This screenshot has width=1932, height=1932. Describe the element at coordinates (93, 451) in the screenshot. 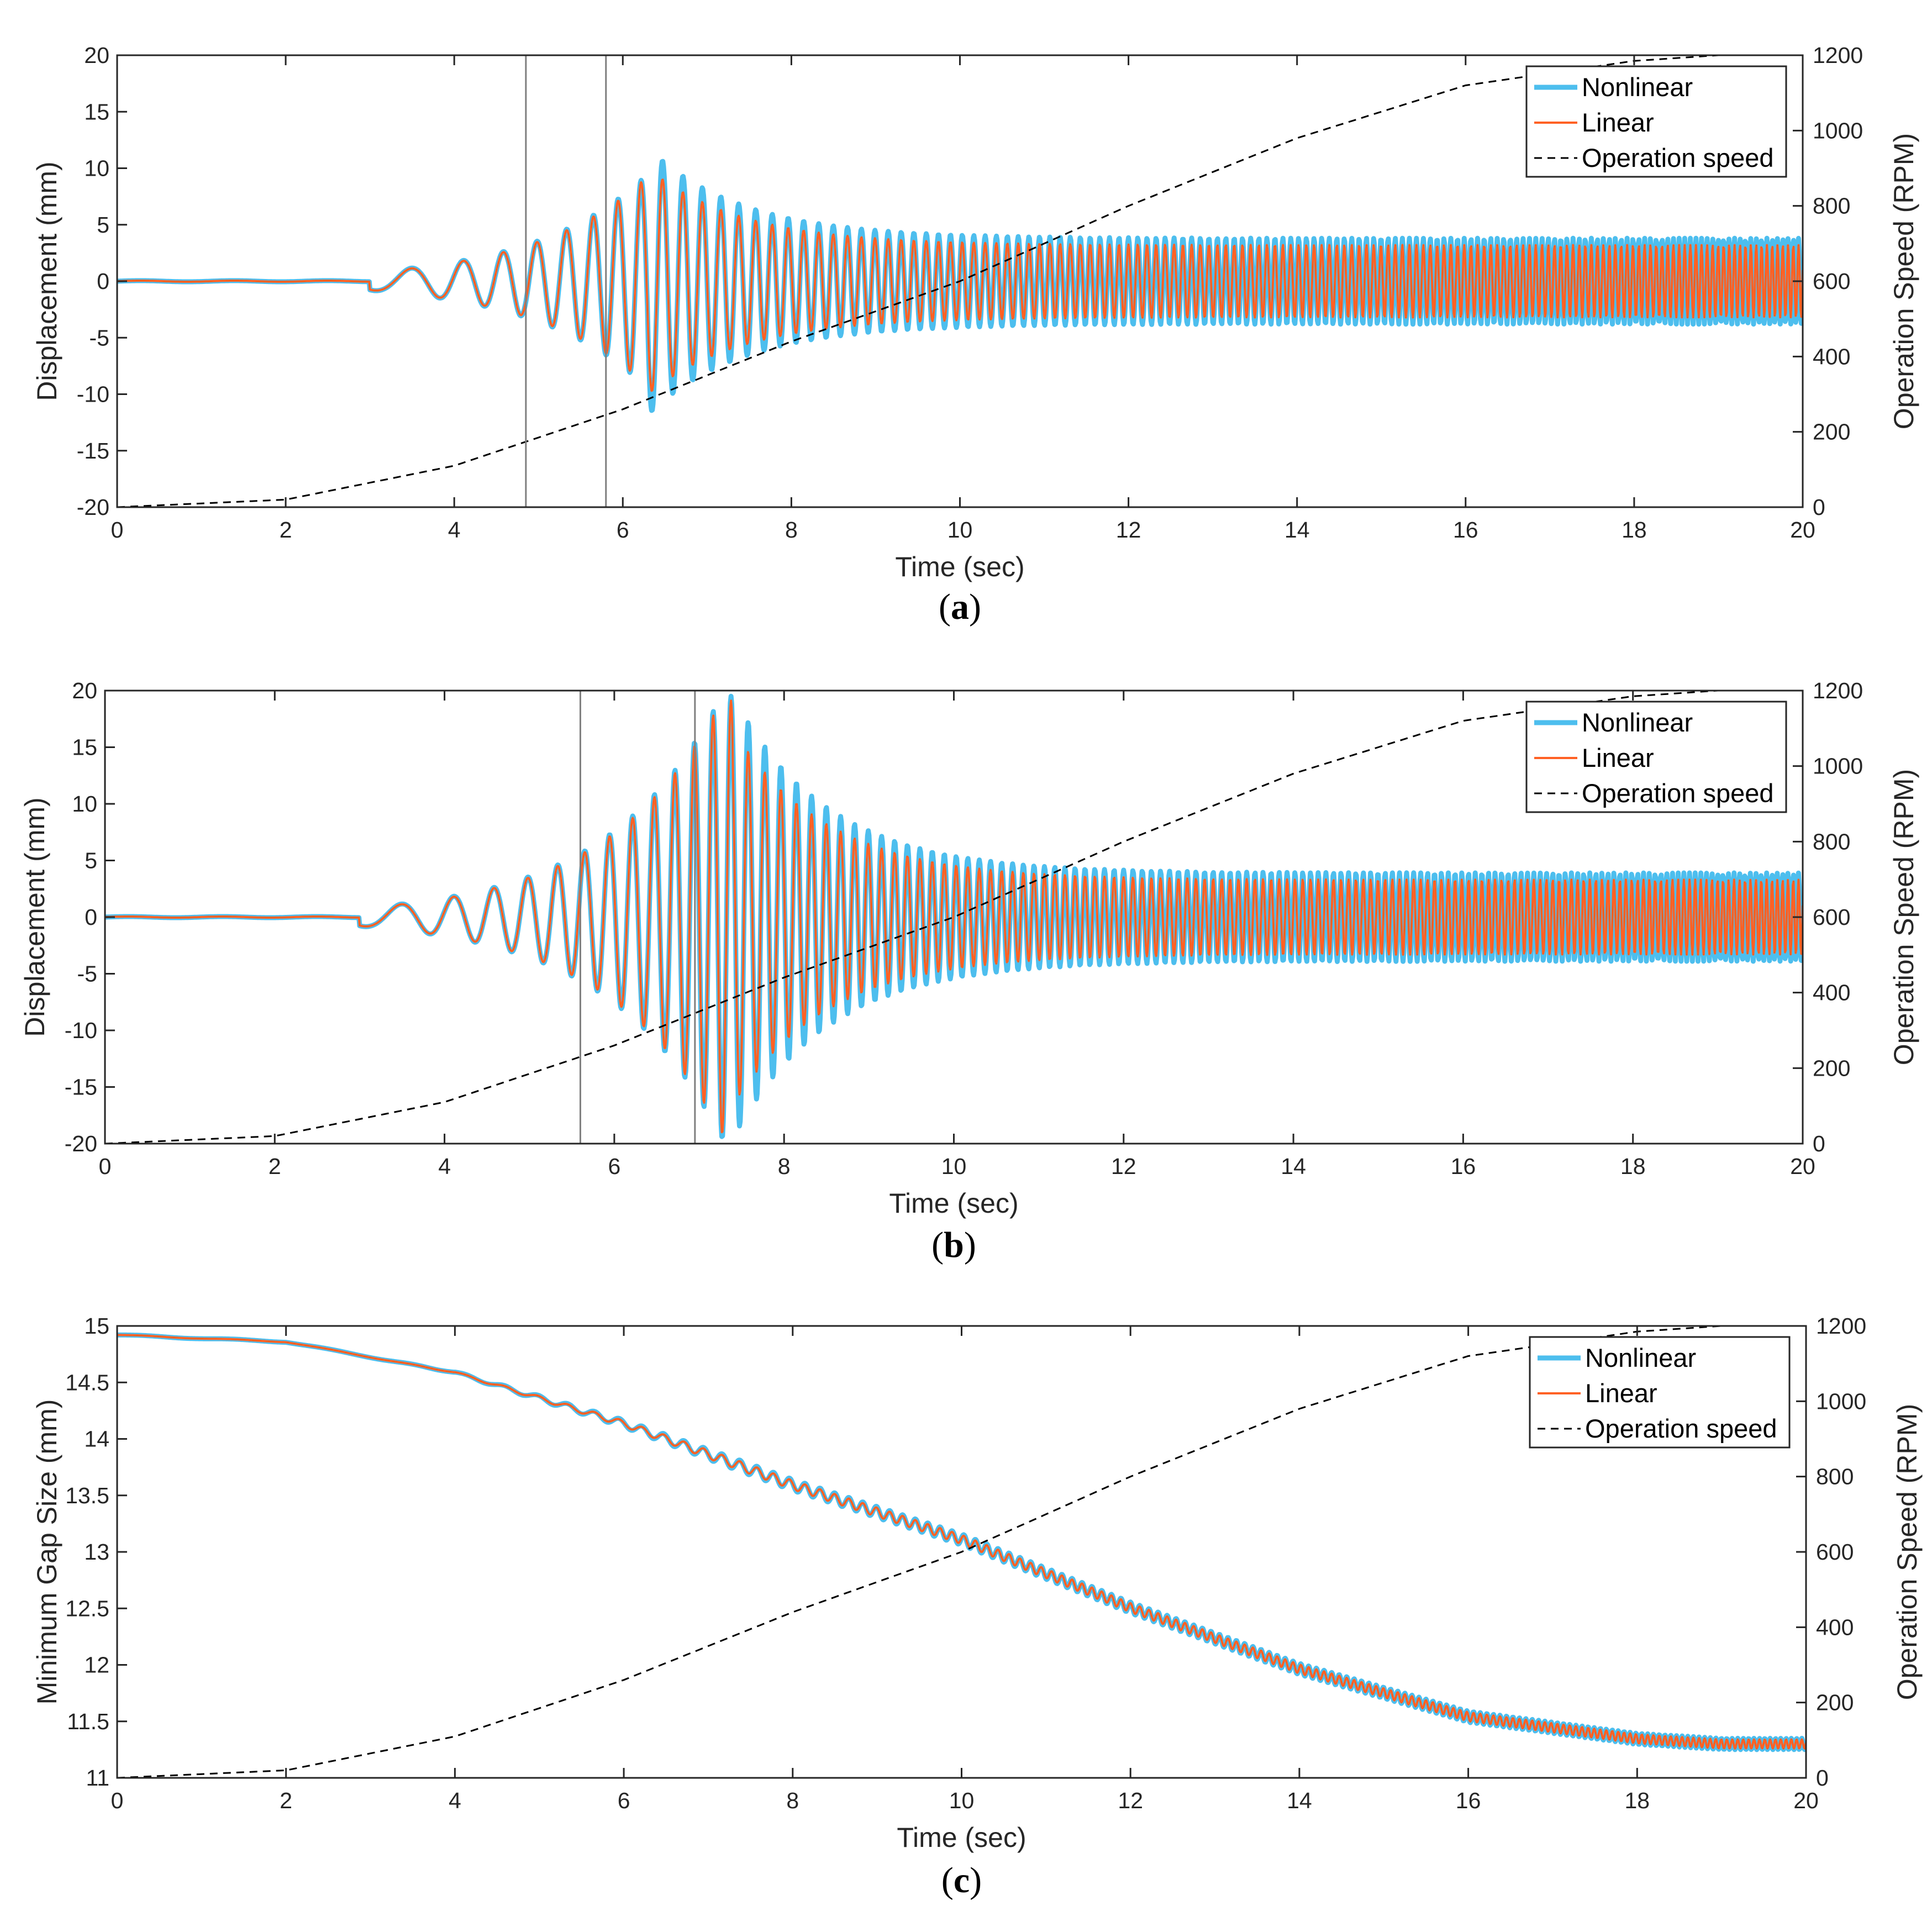

I see `y-tick-label: -15` at that location.